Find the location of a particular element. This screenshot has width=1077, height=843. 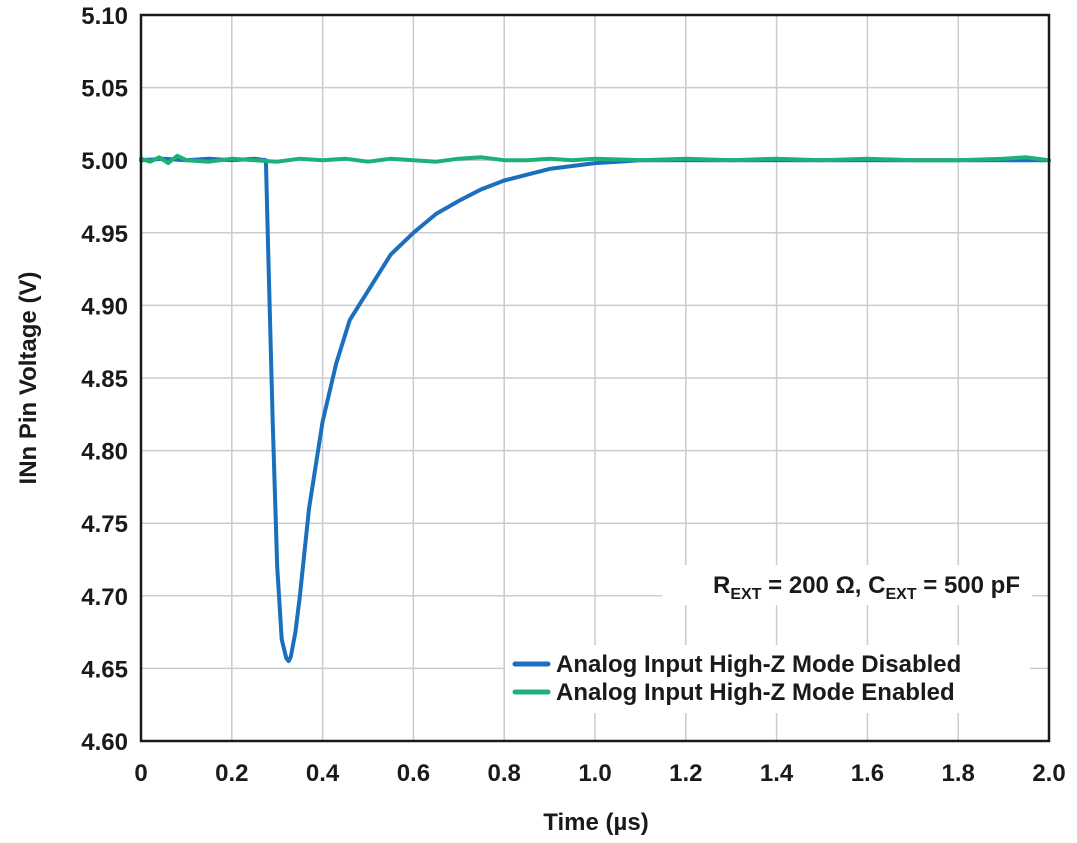

x-tick-label: 1.2 is located at coordinates (685, 773).